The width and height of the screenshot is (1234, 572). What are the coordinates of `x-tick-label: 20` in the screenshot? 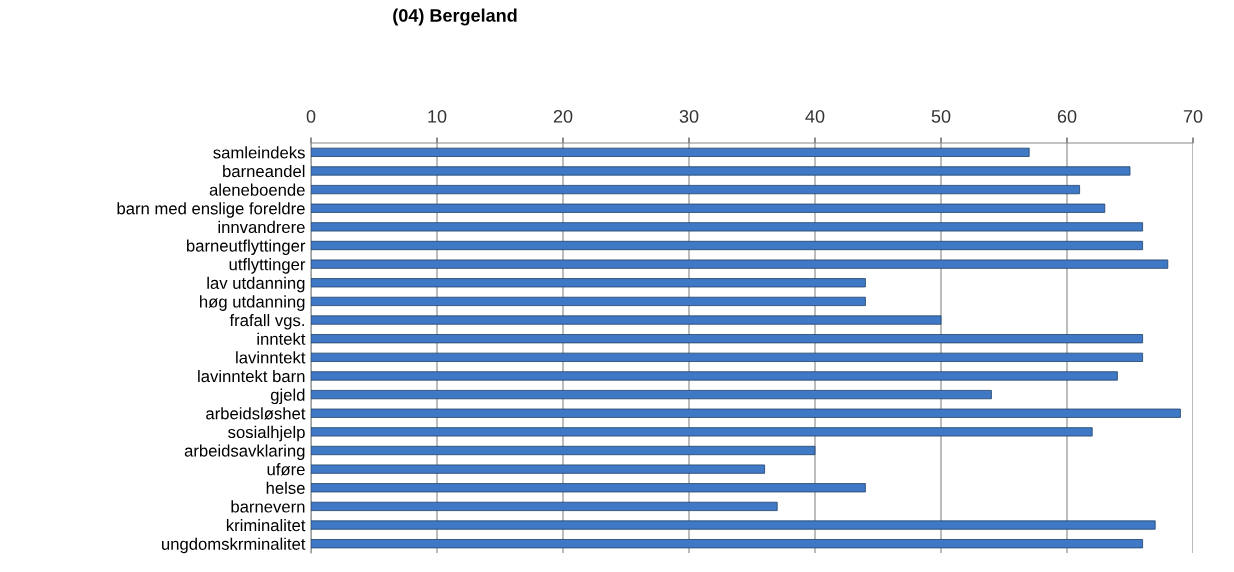 It's located at (563, 116).